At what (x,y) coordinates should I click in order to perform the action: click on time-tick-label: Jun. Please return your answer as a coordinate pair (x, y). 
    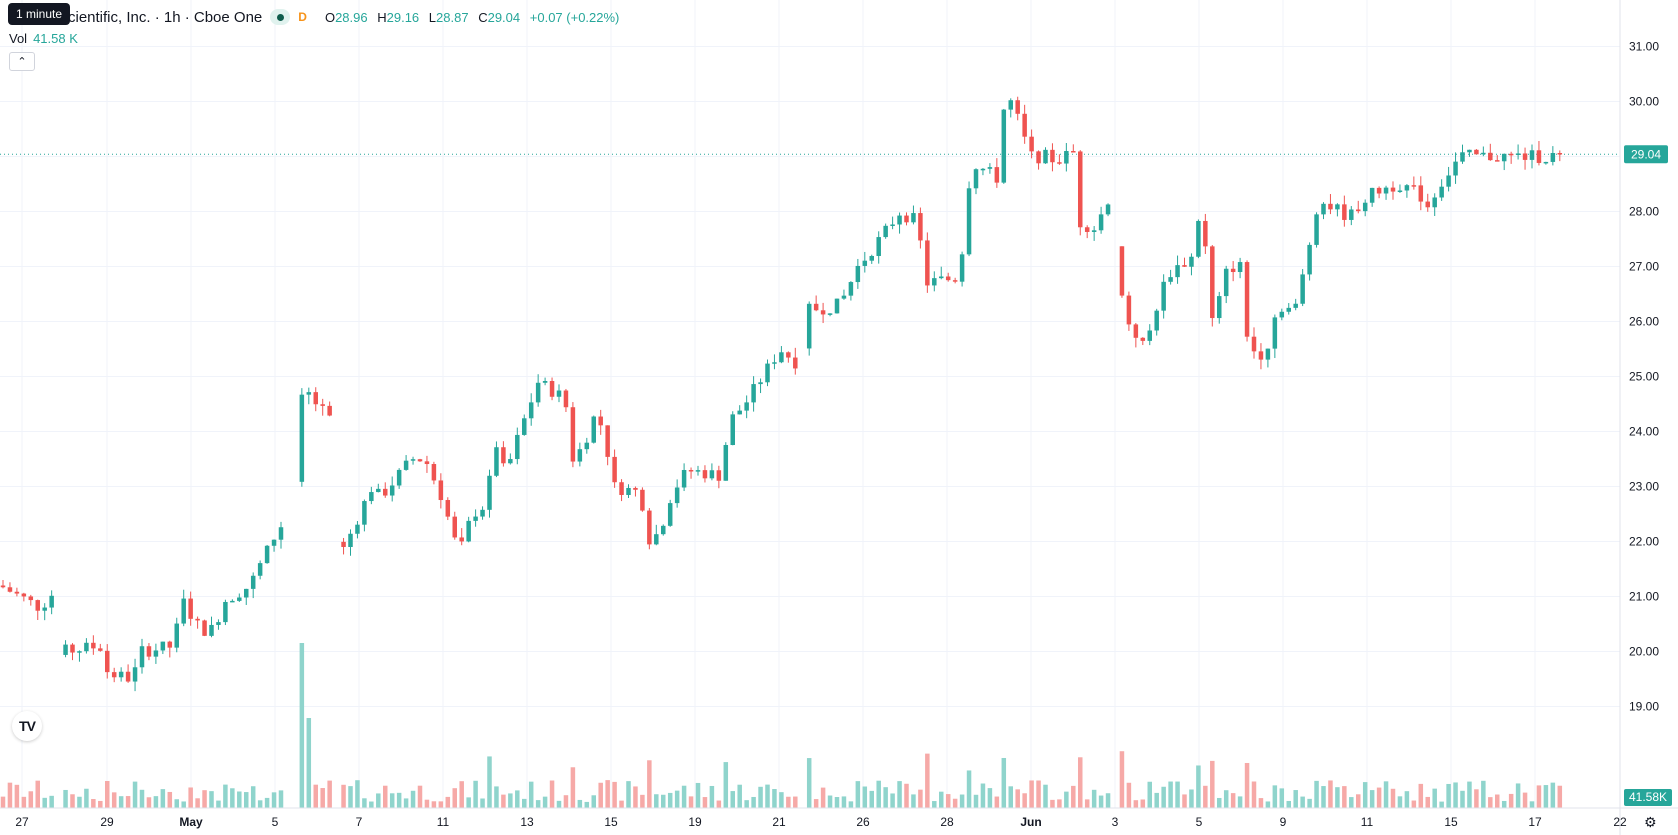
    Looking at the image, I should click on (1030, 822).